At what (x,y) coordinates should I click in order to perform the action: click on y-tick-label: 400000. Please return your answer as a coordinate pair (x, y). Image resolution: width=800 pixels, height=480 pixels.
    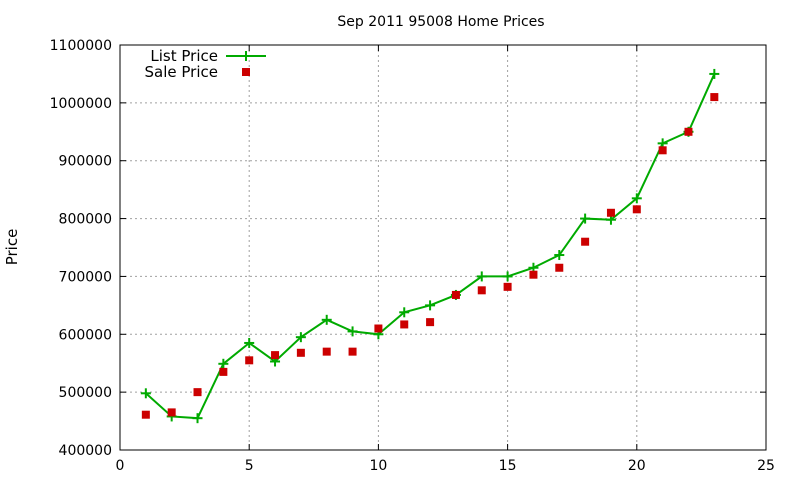
    Looking at the image, I should click on (85, 451).